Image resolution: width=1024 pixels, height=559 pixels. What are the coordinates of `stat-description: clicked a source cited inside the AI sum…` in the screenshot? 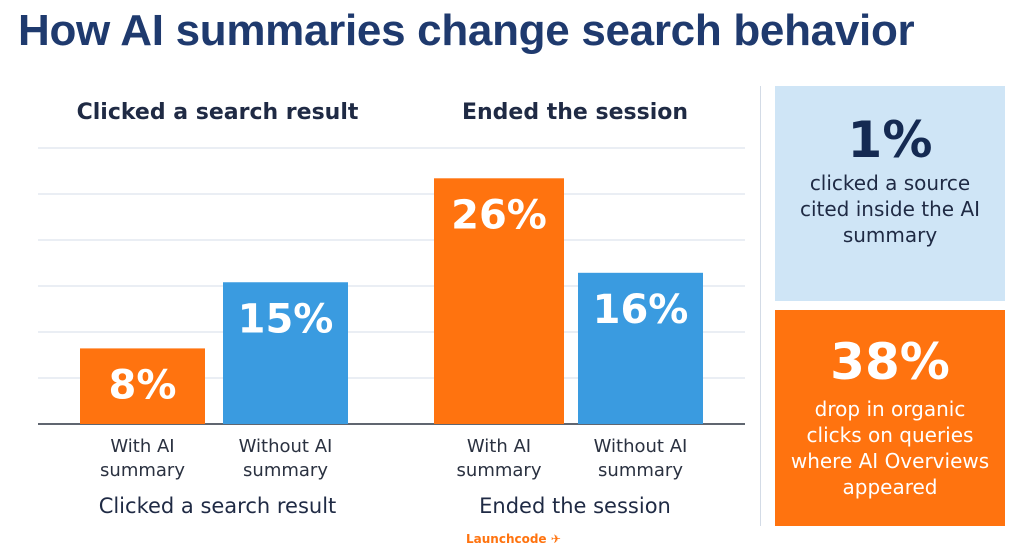 It's located at (890, 209).